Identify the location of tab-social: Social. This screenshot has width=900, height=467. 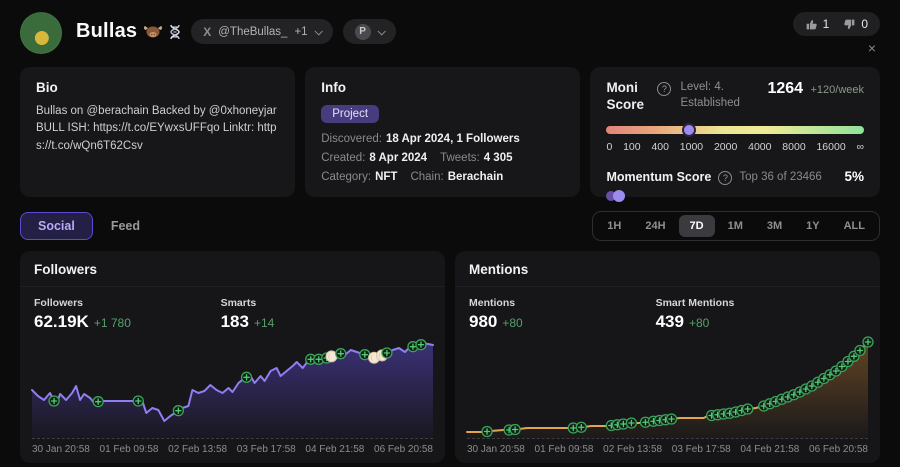
(56, 226).